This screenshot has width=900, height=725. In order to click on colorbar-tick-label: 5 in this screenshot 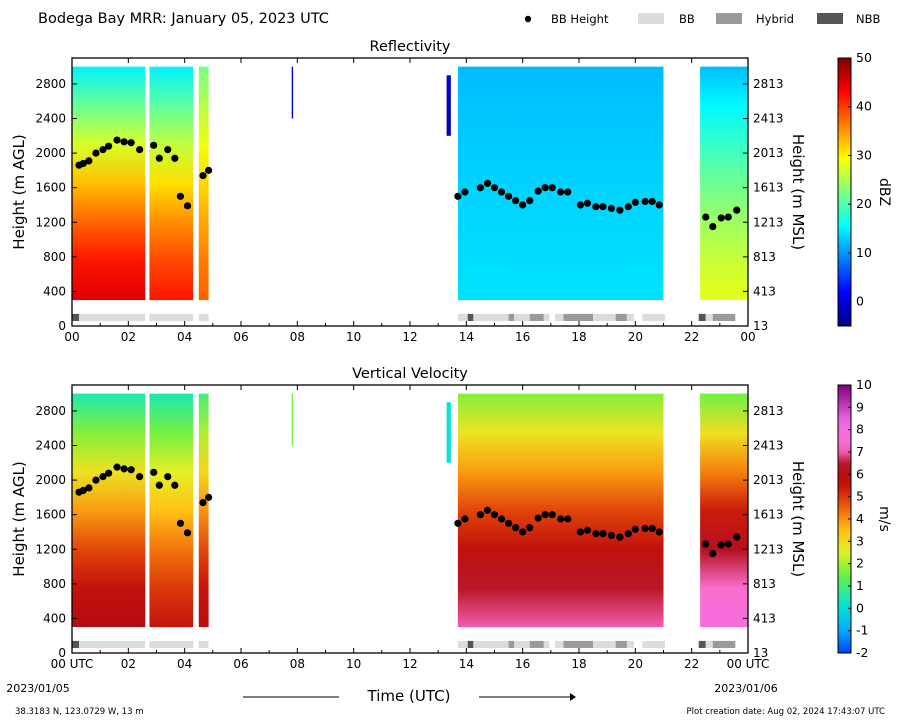, I will do `click(860, 496)`.